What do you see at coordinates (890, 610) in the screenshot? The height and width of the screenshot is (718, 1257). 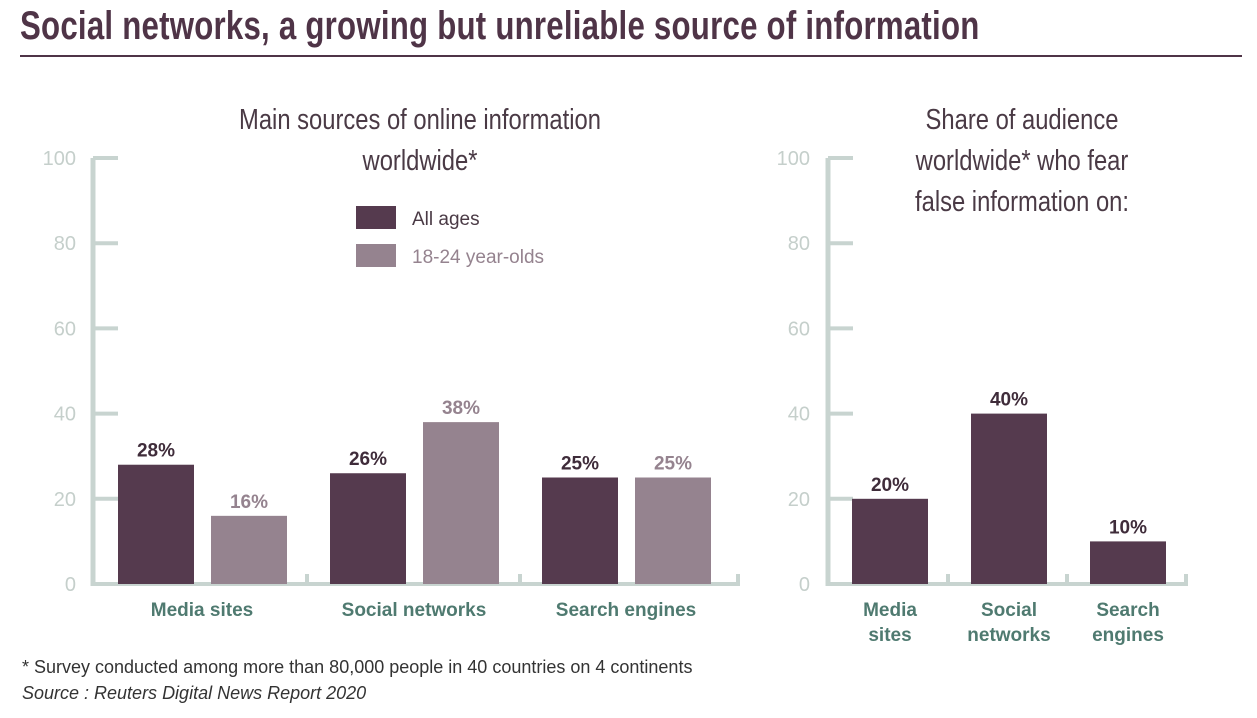 I see `category-label: Media` at bounding box center [890, 610].